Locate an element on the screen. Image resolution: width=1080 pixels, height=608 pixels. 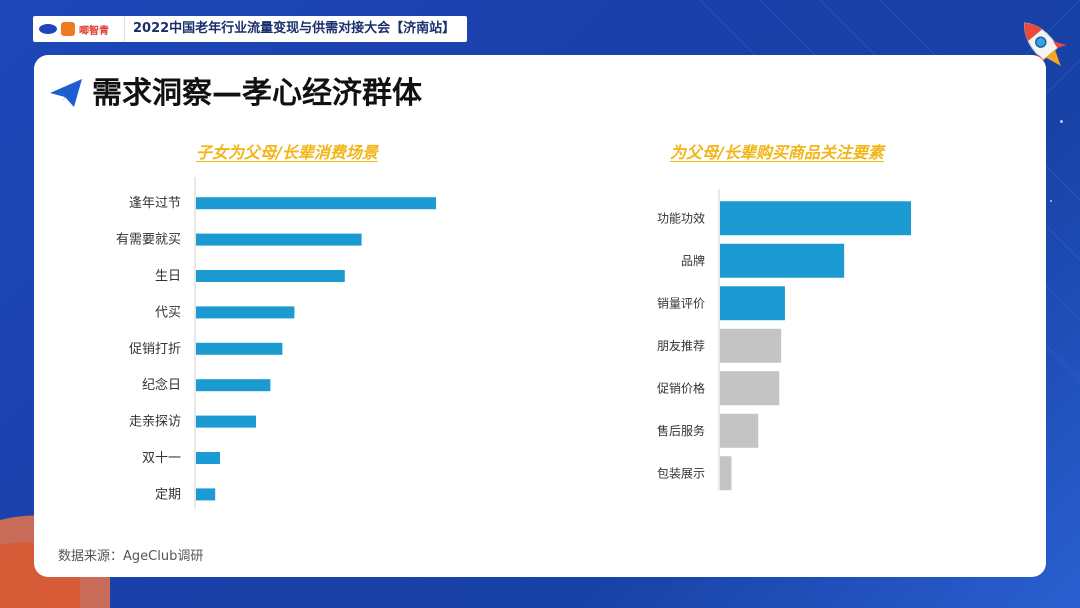
chart-title-right: 为父母/长辈购买商品关注要素 is located at coordinates (777, 152).